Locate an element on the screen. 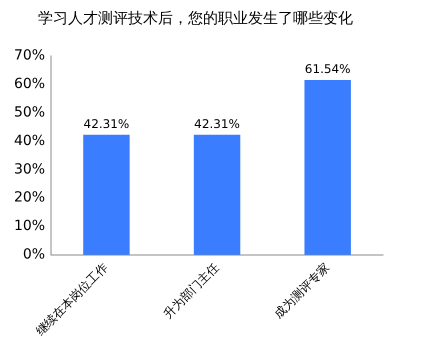  y-tick-label: 70% is located at coordinates (30, 56).